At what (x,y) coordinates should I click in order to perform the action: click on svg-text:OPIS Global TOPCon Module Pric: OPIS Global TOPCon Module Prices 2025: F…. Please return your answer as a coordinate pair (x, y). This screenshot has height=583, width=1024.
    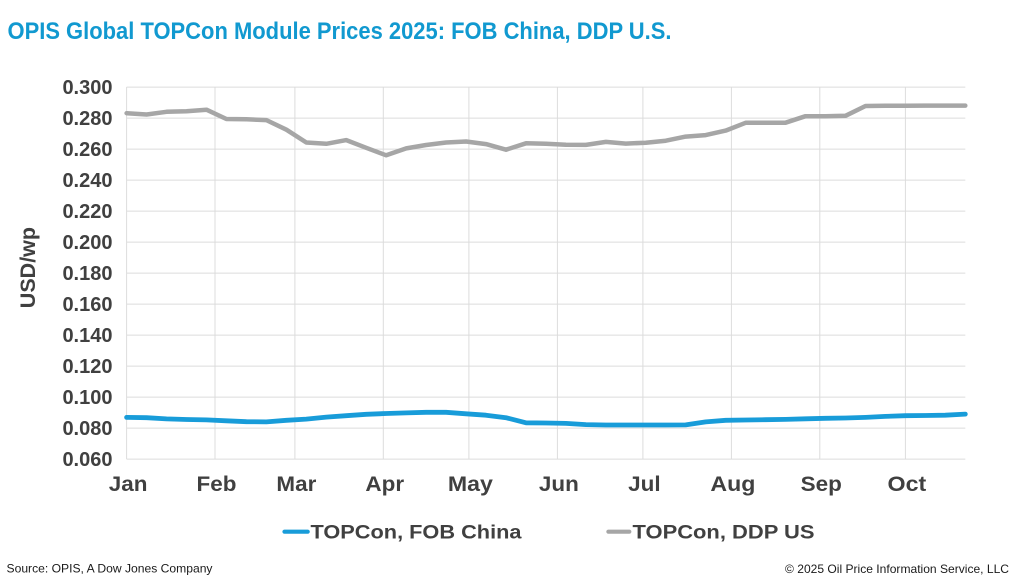
    Looking at the image, I should click on (340, 31).